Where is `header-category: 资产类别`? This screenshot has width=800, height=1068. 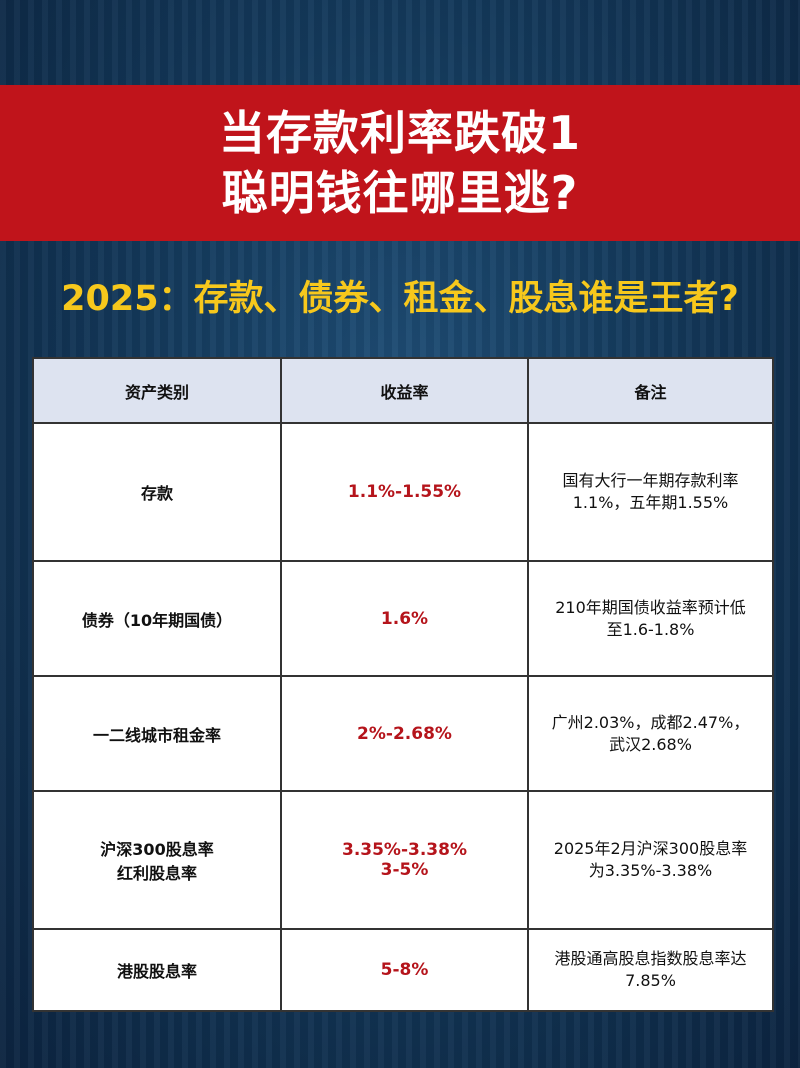
header-category: 资产类别 is located at coordinates (157, 390).